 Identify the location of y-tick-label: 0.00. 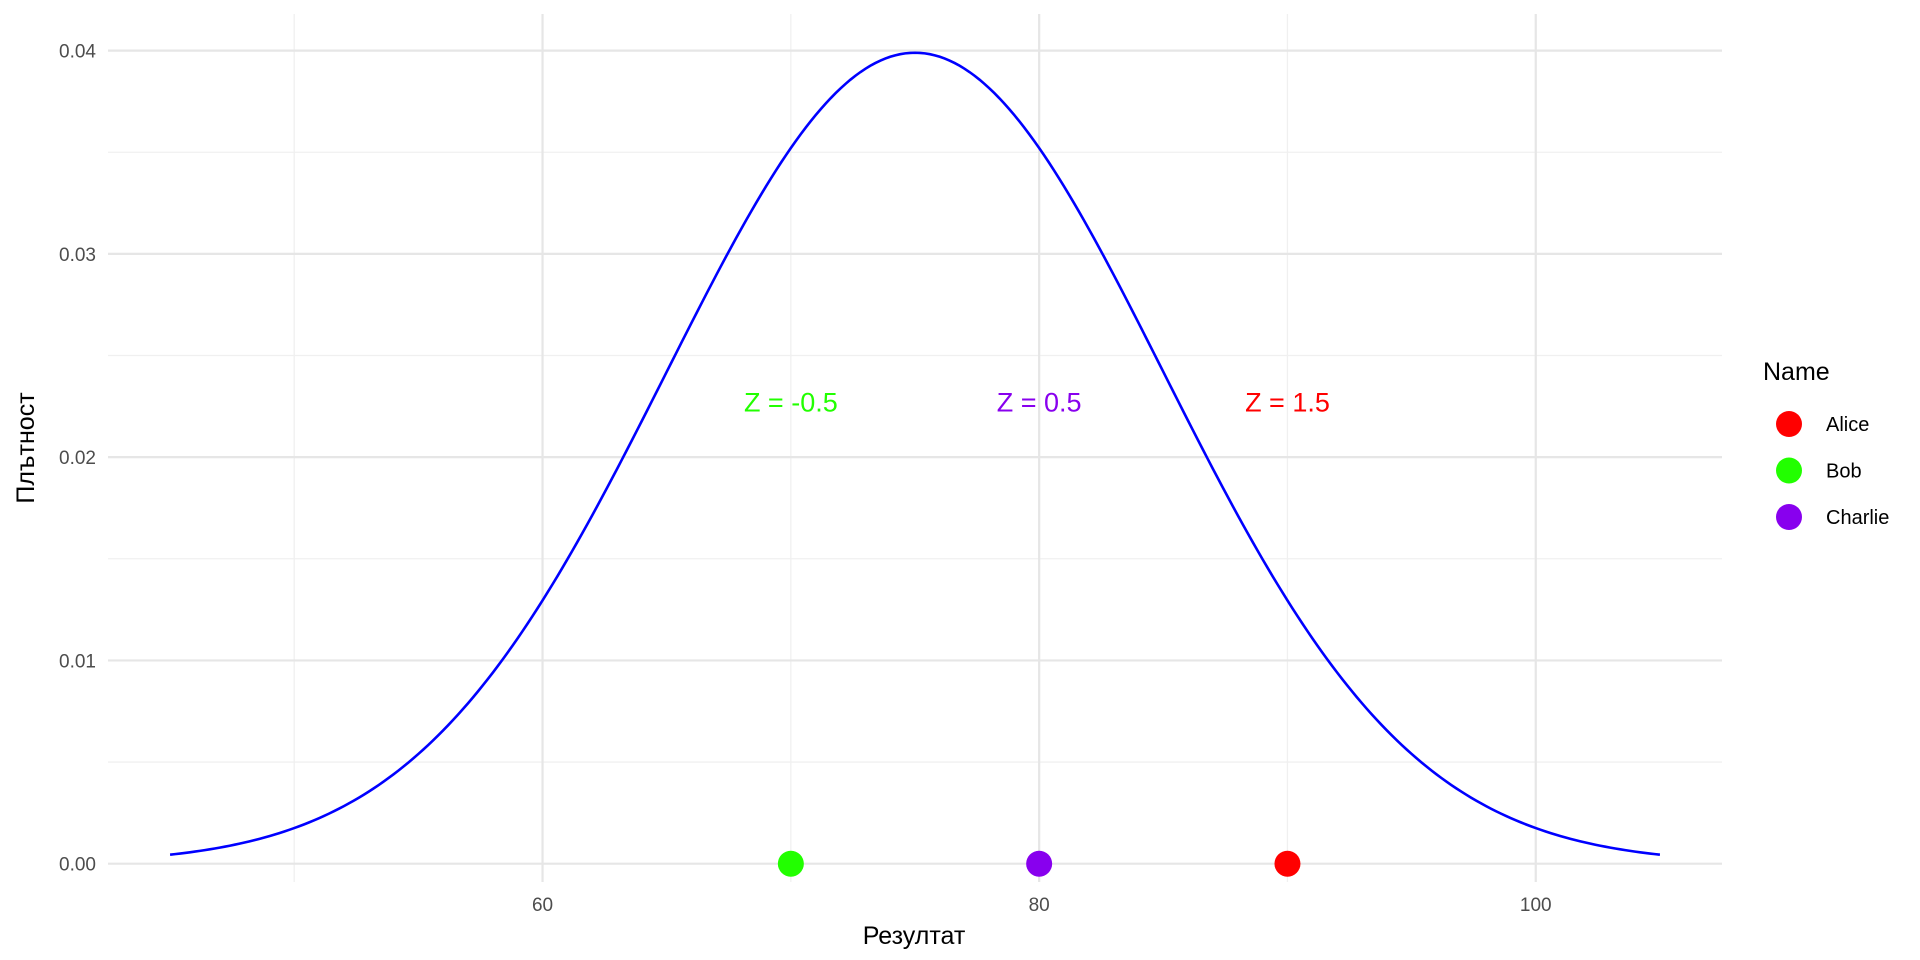
(77, 865).